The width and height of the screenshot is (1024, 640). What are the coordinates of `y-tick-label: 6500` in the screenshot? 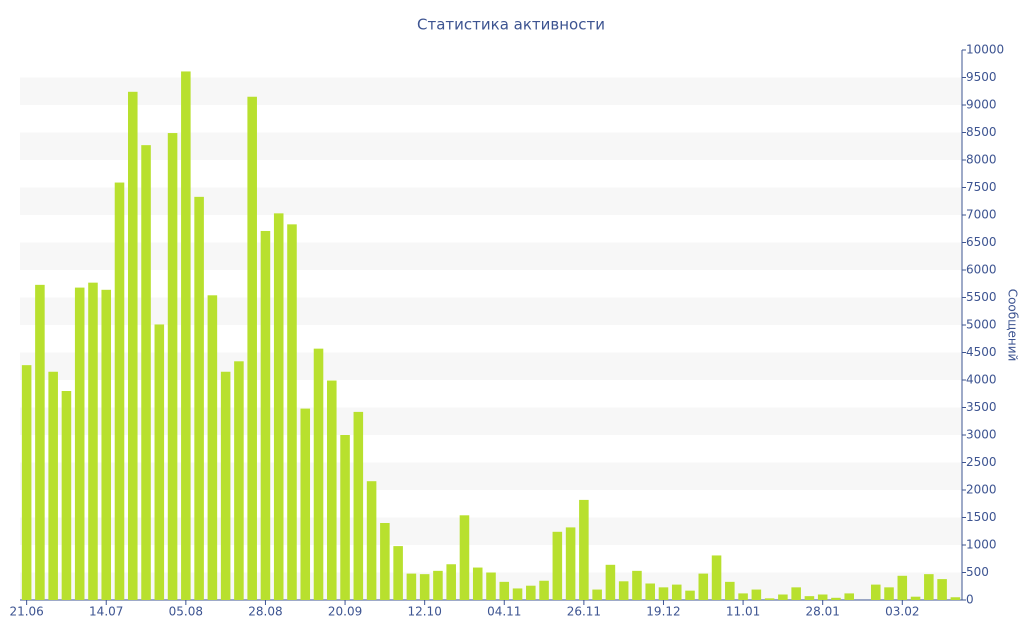 It's located at (981, 242).